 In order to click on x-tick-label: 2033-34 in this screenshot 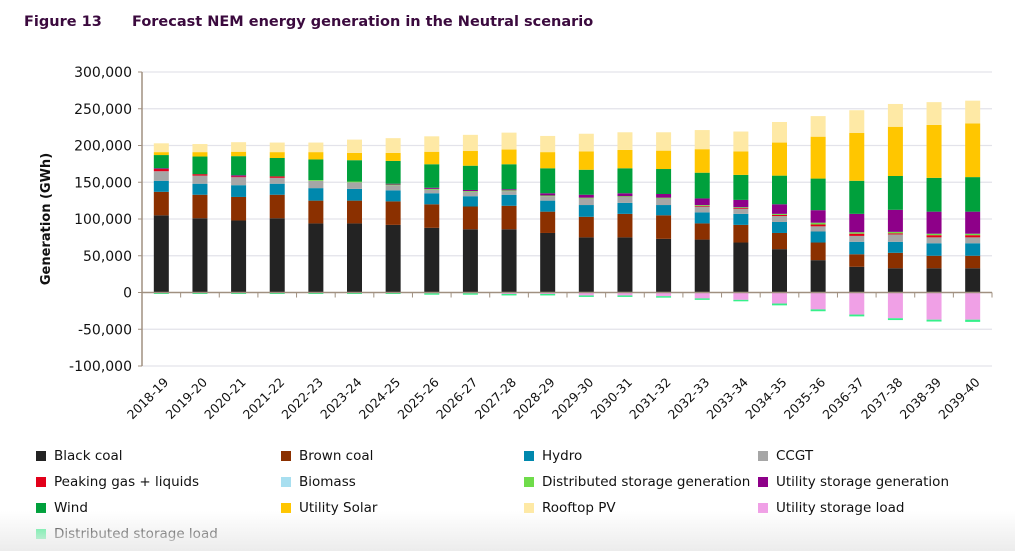, I will do `click(727, 398)`.